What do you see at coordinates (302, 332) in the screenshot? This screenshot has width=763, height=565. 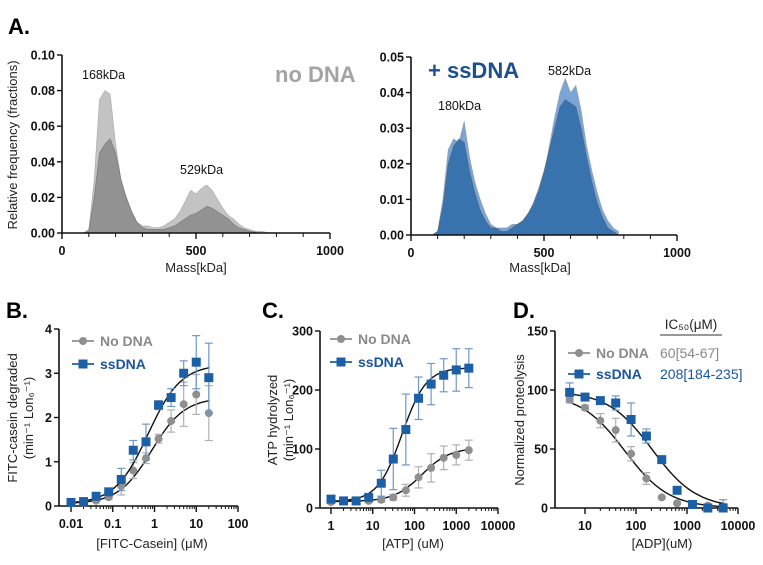 I see `y-tick-label: 300` at bounding box center [302, 332].